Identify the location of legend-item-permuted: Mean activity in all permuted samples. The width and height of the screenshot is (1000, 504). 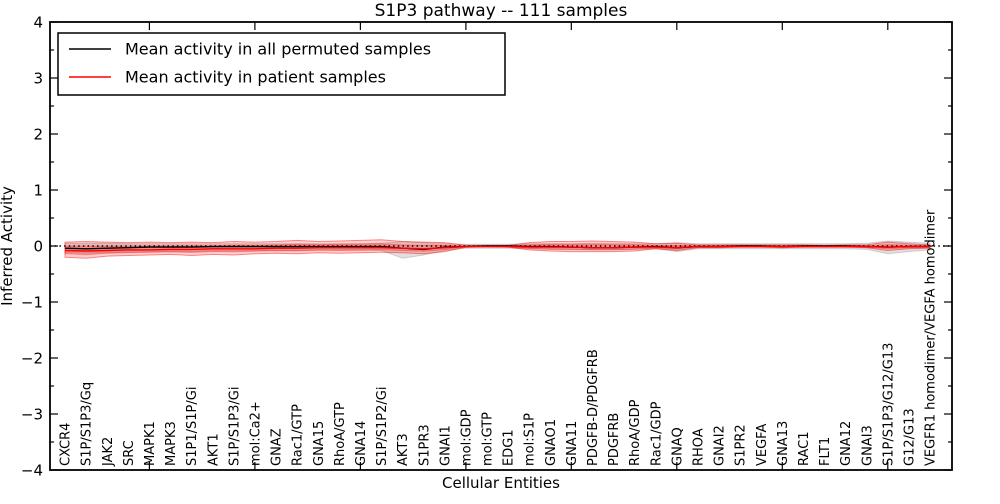
(250, 49).